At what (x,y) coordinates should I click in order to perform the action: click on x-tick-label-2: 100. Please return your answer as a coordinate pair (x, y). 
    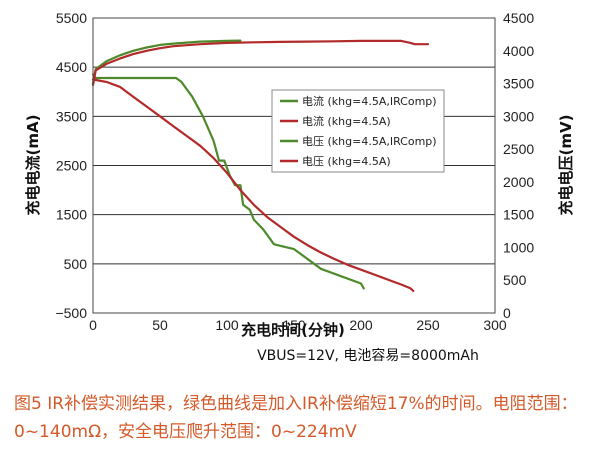
    Looking at the image, I should click on (227, 325).